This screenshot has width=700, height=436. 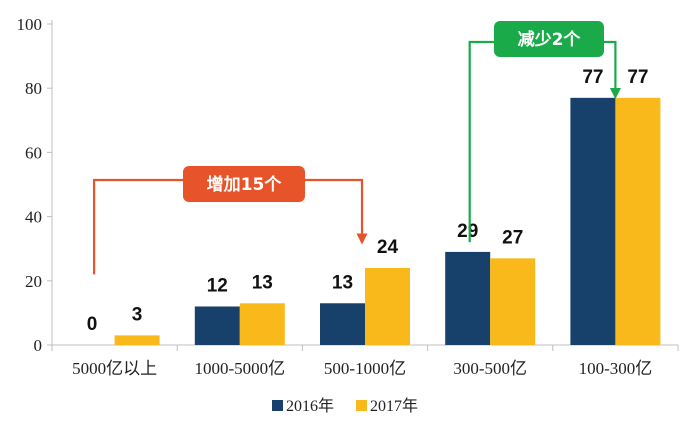 What do you see at coordinates (35, 185) in the screenshot?
I see `y-axis: 0 20 40 60 80 100` at bounding box center [35, 185].